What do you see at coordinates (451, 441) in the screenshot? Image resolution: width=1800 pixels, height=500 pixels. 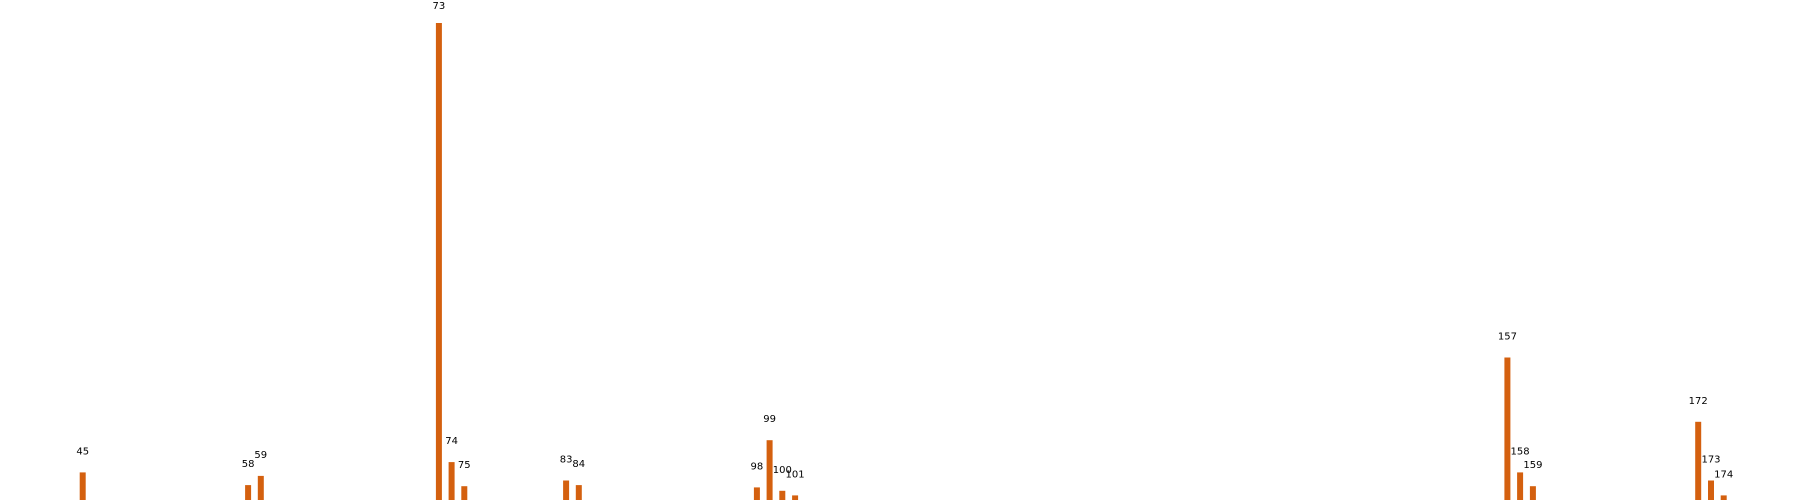 I see `bar-label-74: 74` at bounding box center [451, 441].